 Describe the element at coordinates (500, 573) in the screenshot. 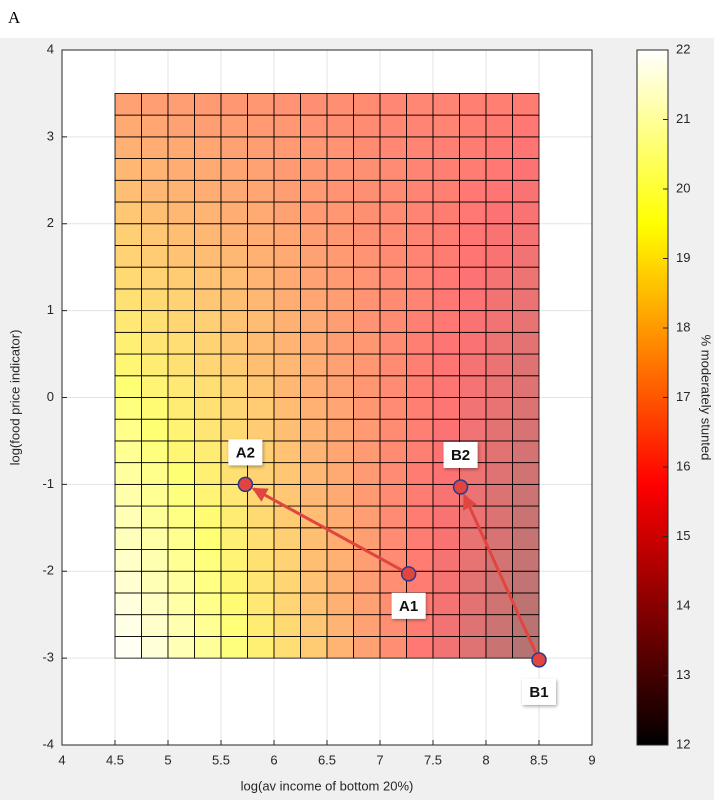

I see `arrow` at that location.